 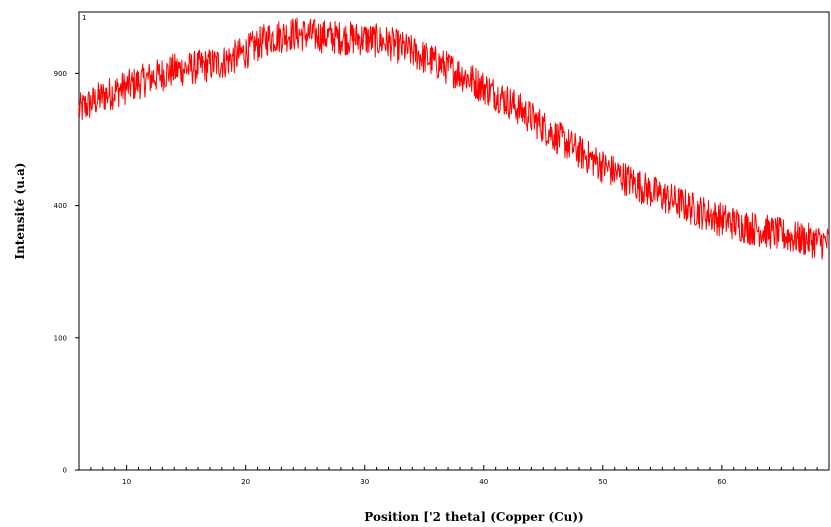 What do you see at coordinates (602, 482) in the screenshot?
I see `x-tick-label: 50` at bounding box center [602, 482].